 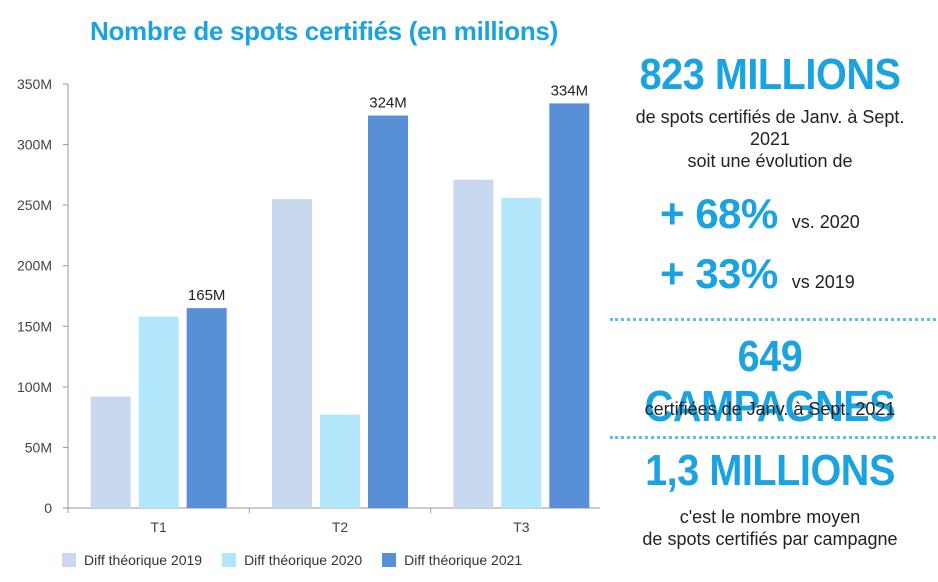 I want to click on growth-vs-2019: + 33% vs 2019, so click(x=757, y=274).